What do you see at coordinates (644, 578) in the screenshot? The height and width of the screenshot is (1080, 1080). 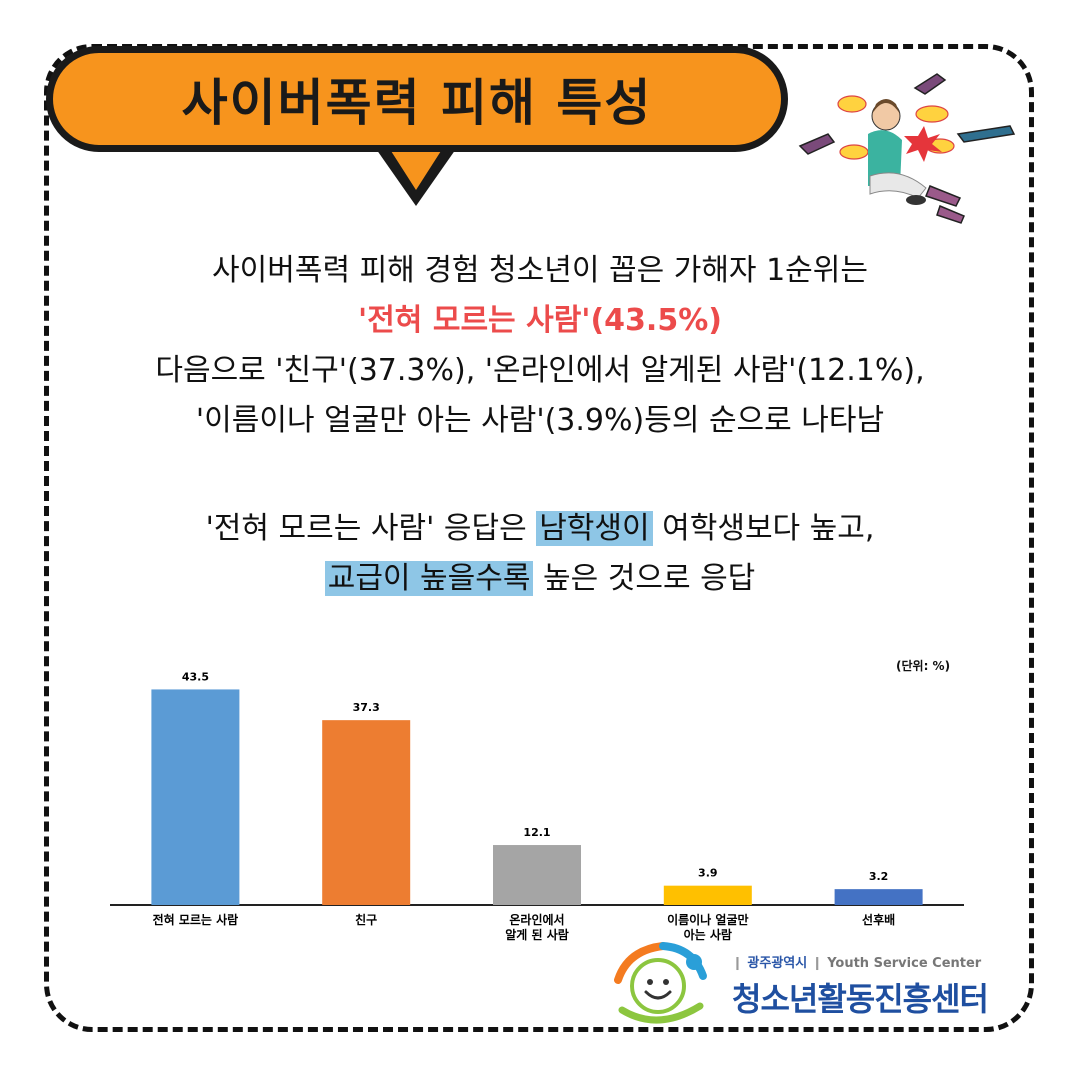 I see `gender-line-2-b: 높은 것으로 응답` at bounding box center [644, 578].